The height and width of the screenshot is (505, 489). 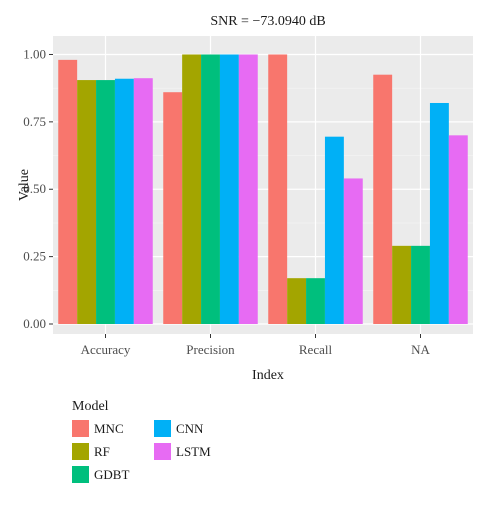 What do you see at coordinates (80, 451) in the screenshot?
I see `legend-swatch-rf` at bounding box center [80, 451].